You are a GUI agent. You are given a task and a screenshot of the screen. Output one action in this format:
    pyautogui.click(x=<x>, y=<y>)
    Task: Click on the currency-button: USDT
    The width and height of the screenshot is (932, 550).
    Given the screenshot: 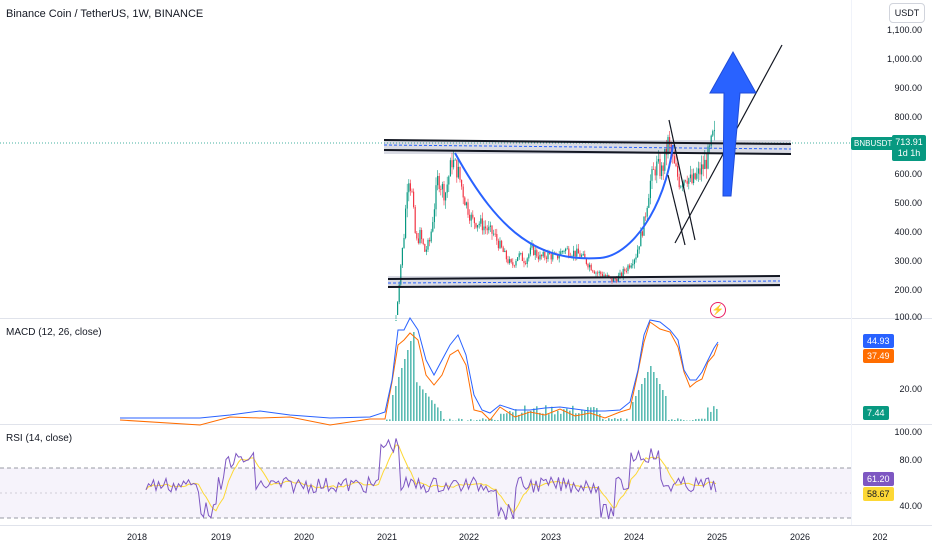 What is the action you would take?
    pyautogui.click(x=907, y=13)
    